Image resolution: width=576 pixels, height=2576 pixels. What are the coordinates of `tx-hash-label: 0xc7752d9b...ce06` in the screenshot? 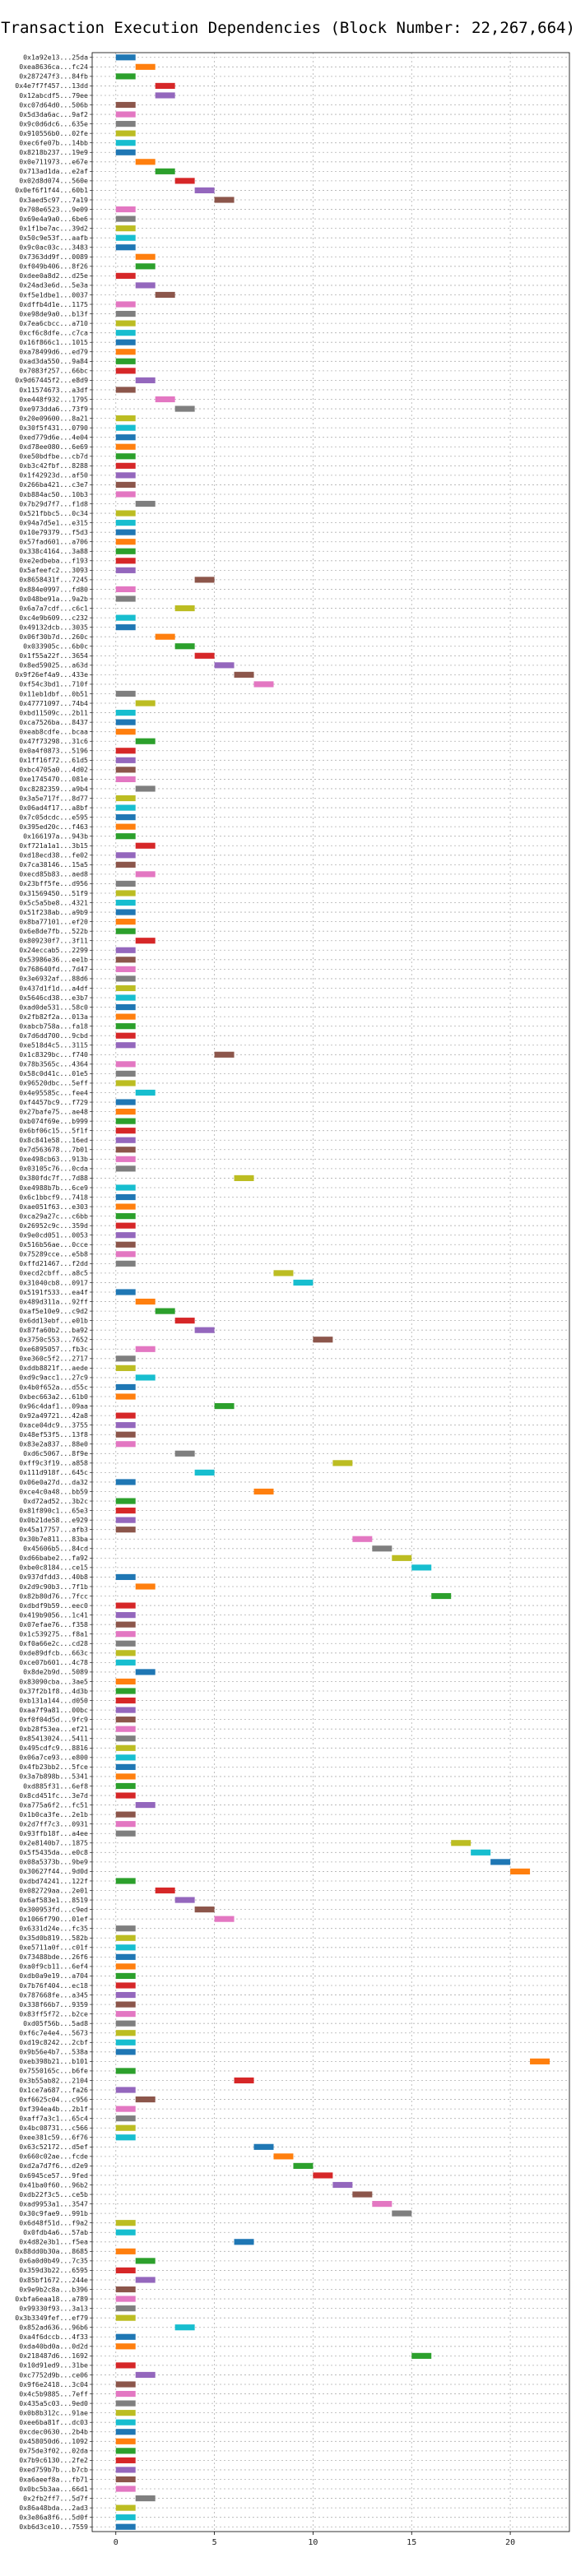 It's located at (53, 2375).